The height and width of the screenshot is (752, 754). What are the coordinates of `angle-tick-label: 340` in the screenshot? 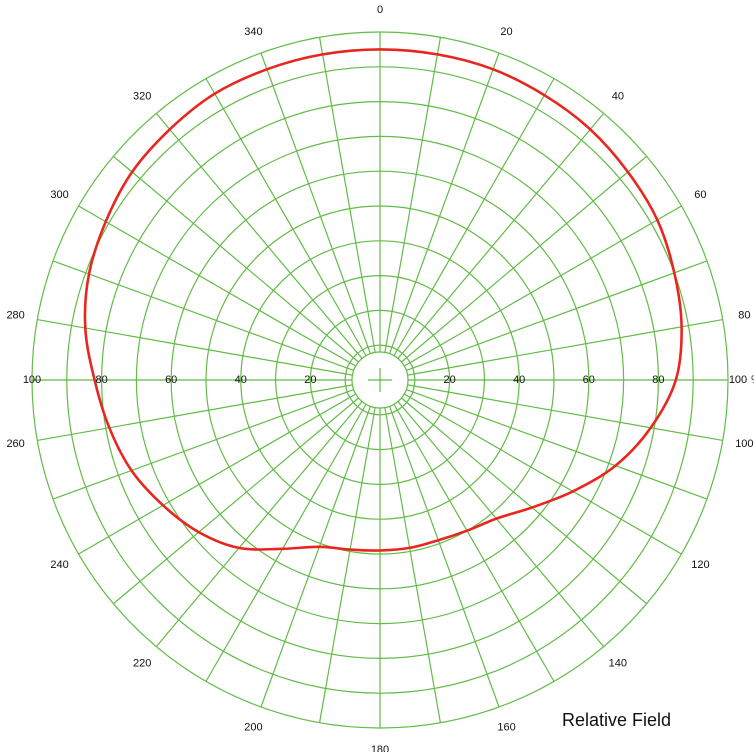 It's located at (253, 32).